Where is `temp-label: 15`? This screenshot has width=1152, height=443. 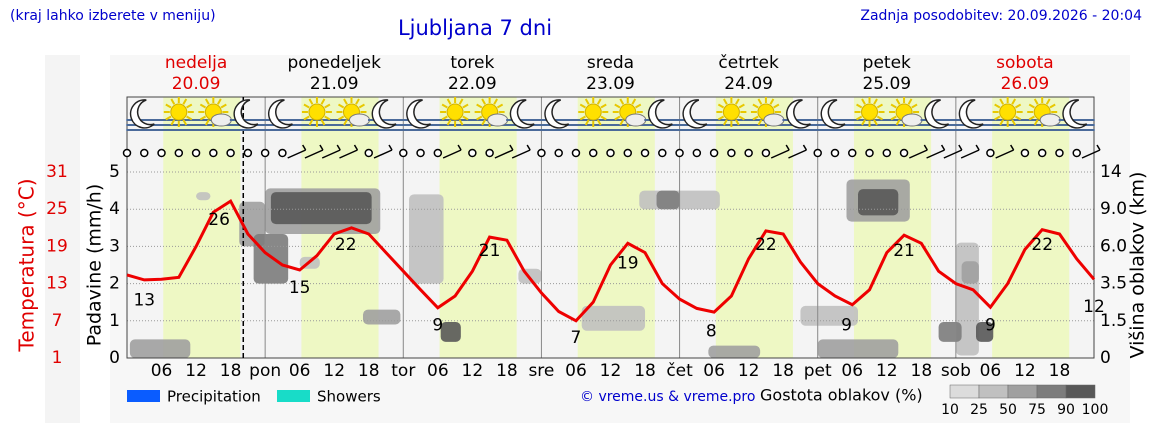
temp-label: 15 is located at coordinates (300, 288).